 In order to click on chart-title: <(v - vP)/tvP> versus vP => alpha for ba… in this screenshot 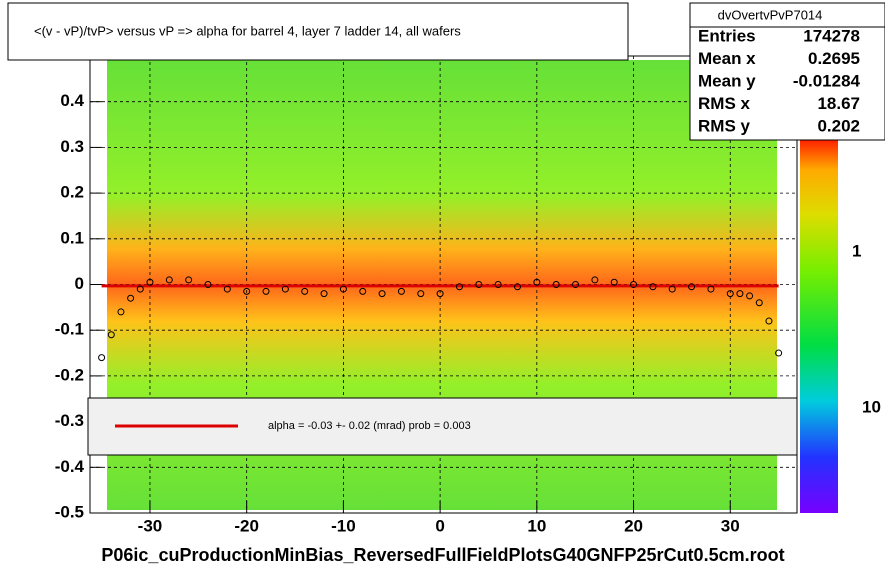, I will do `click(247, 30)`.